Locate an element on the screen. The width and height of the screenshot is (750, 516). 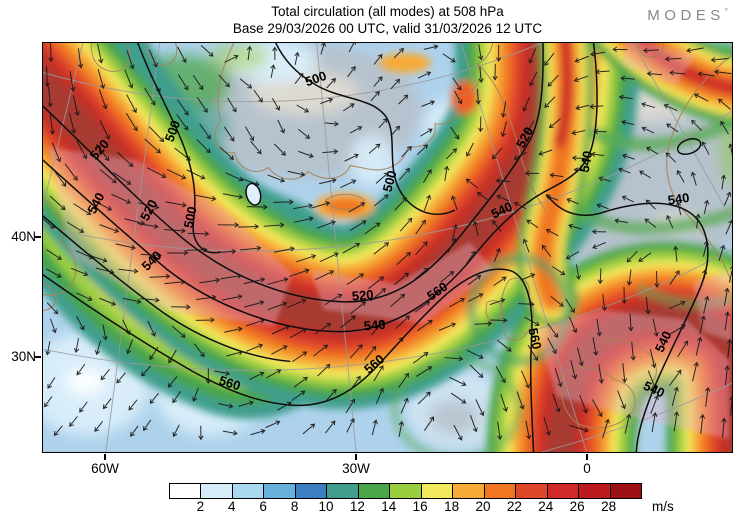
x-axis-label: 0 is located at coordinates (587, 468).